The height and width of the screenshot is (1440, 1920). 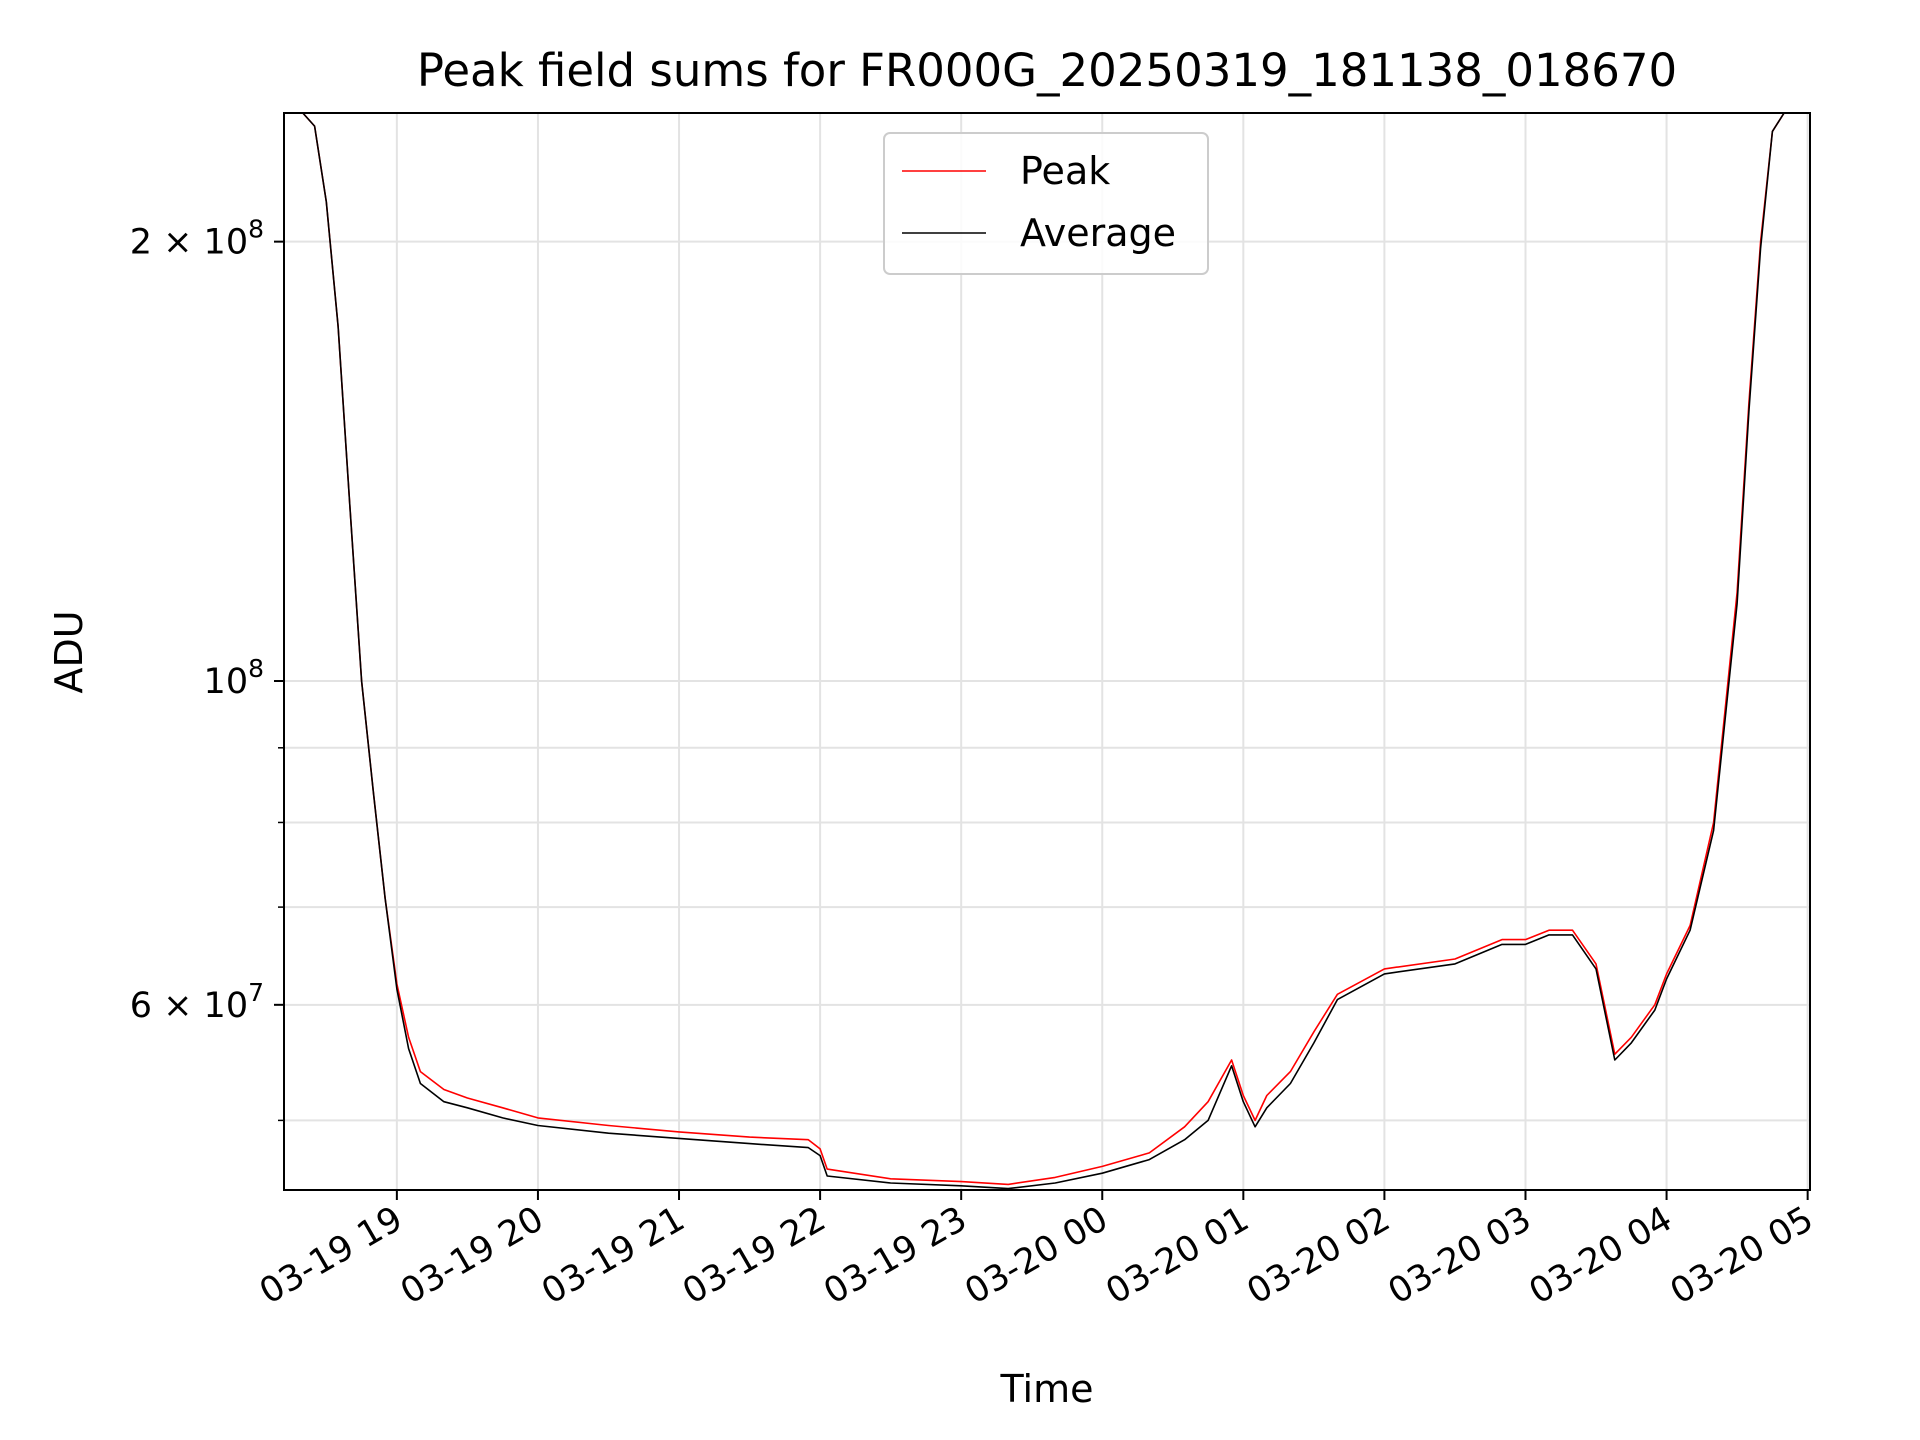 What do you see at coordinates (1098, 233) in the screenshot?
I see `legend-label-average: Average` at bounding box center [1098, 233].